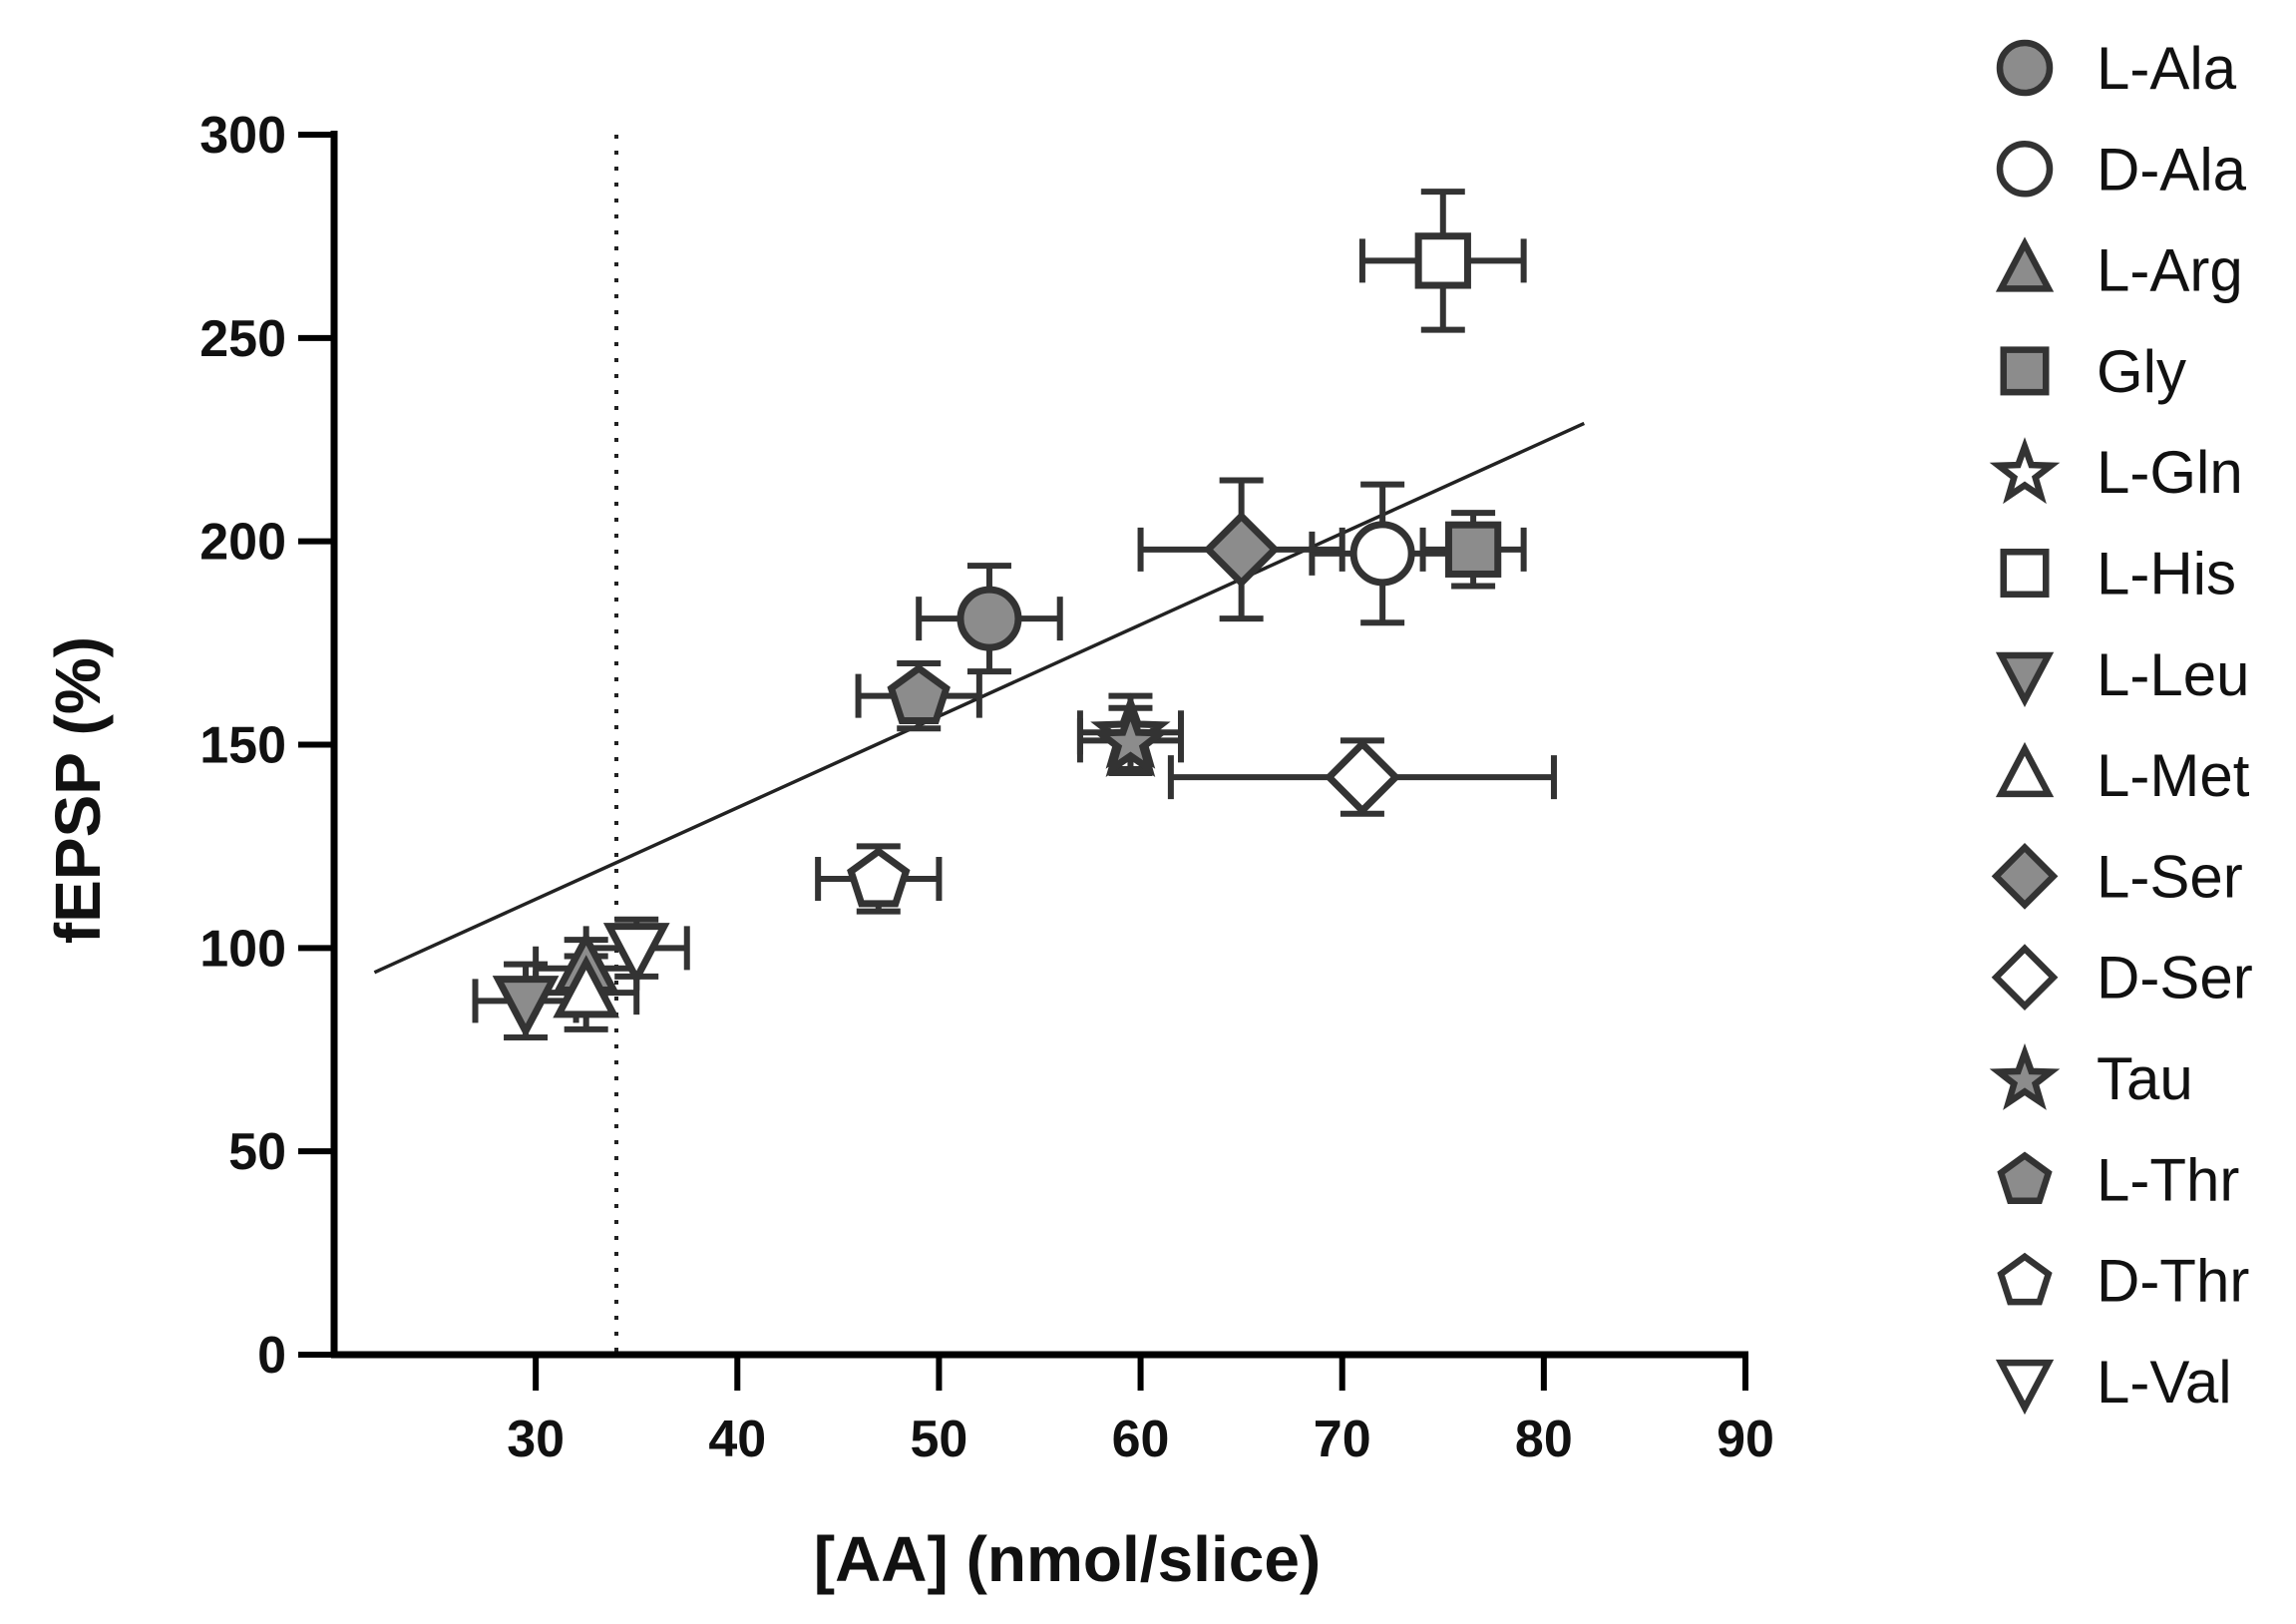 The height and width of the screenshot is (1624, 2296). I want to click on legend-marker-d-thr, so click(2025, 1279).